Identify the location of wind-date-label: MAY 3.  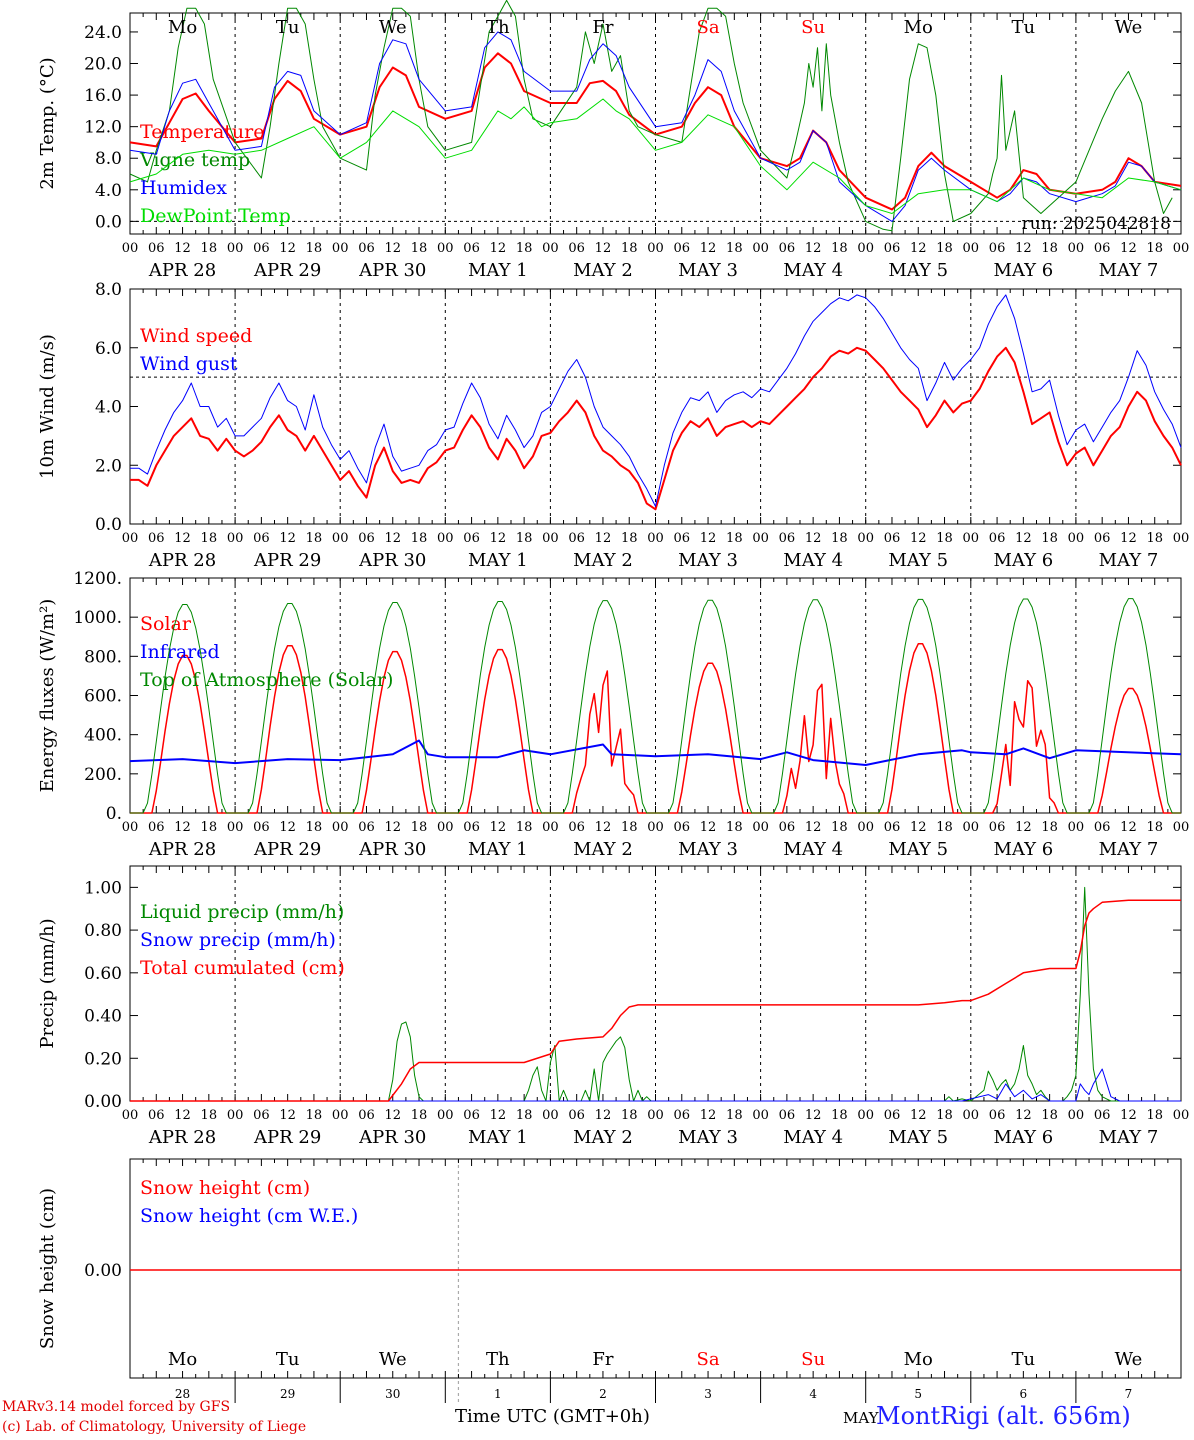
(708, 560).